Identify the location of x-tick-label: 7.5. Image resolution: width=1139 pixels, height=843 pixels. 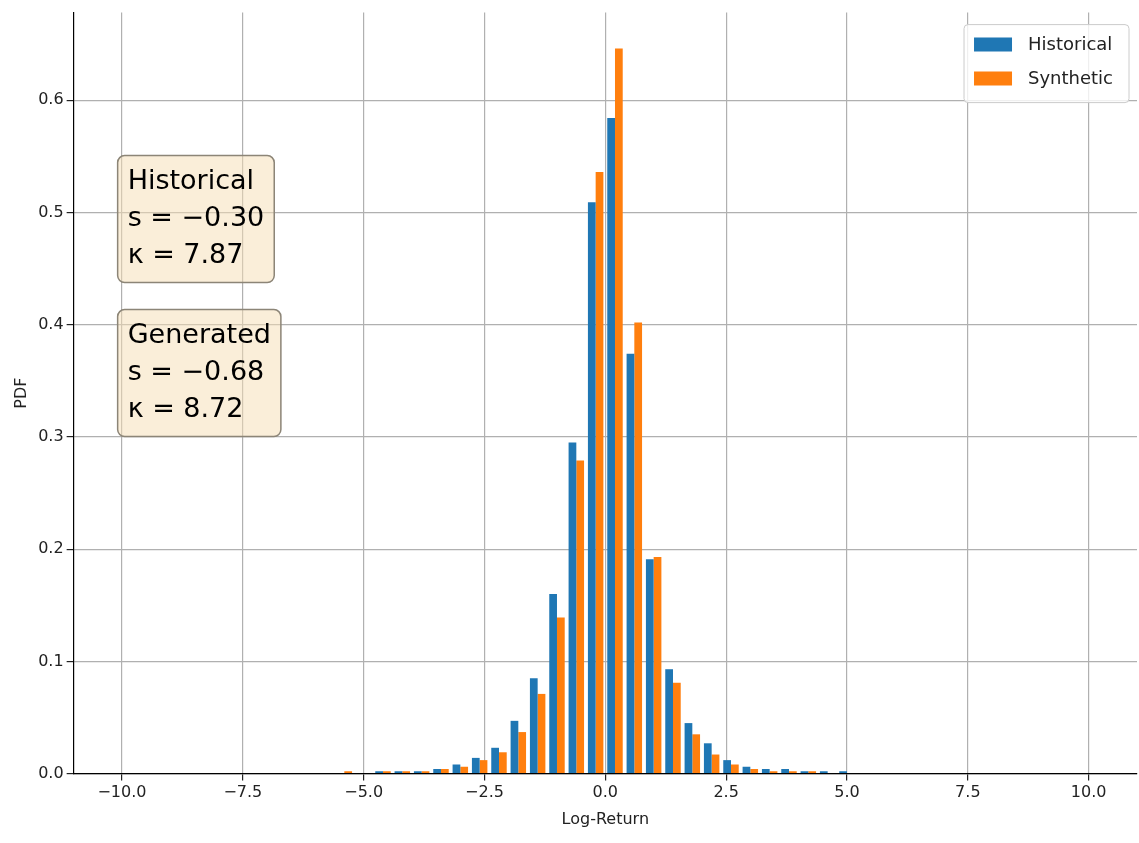
(968, 792).